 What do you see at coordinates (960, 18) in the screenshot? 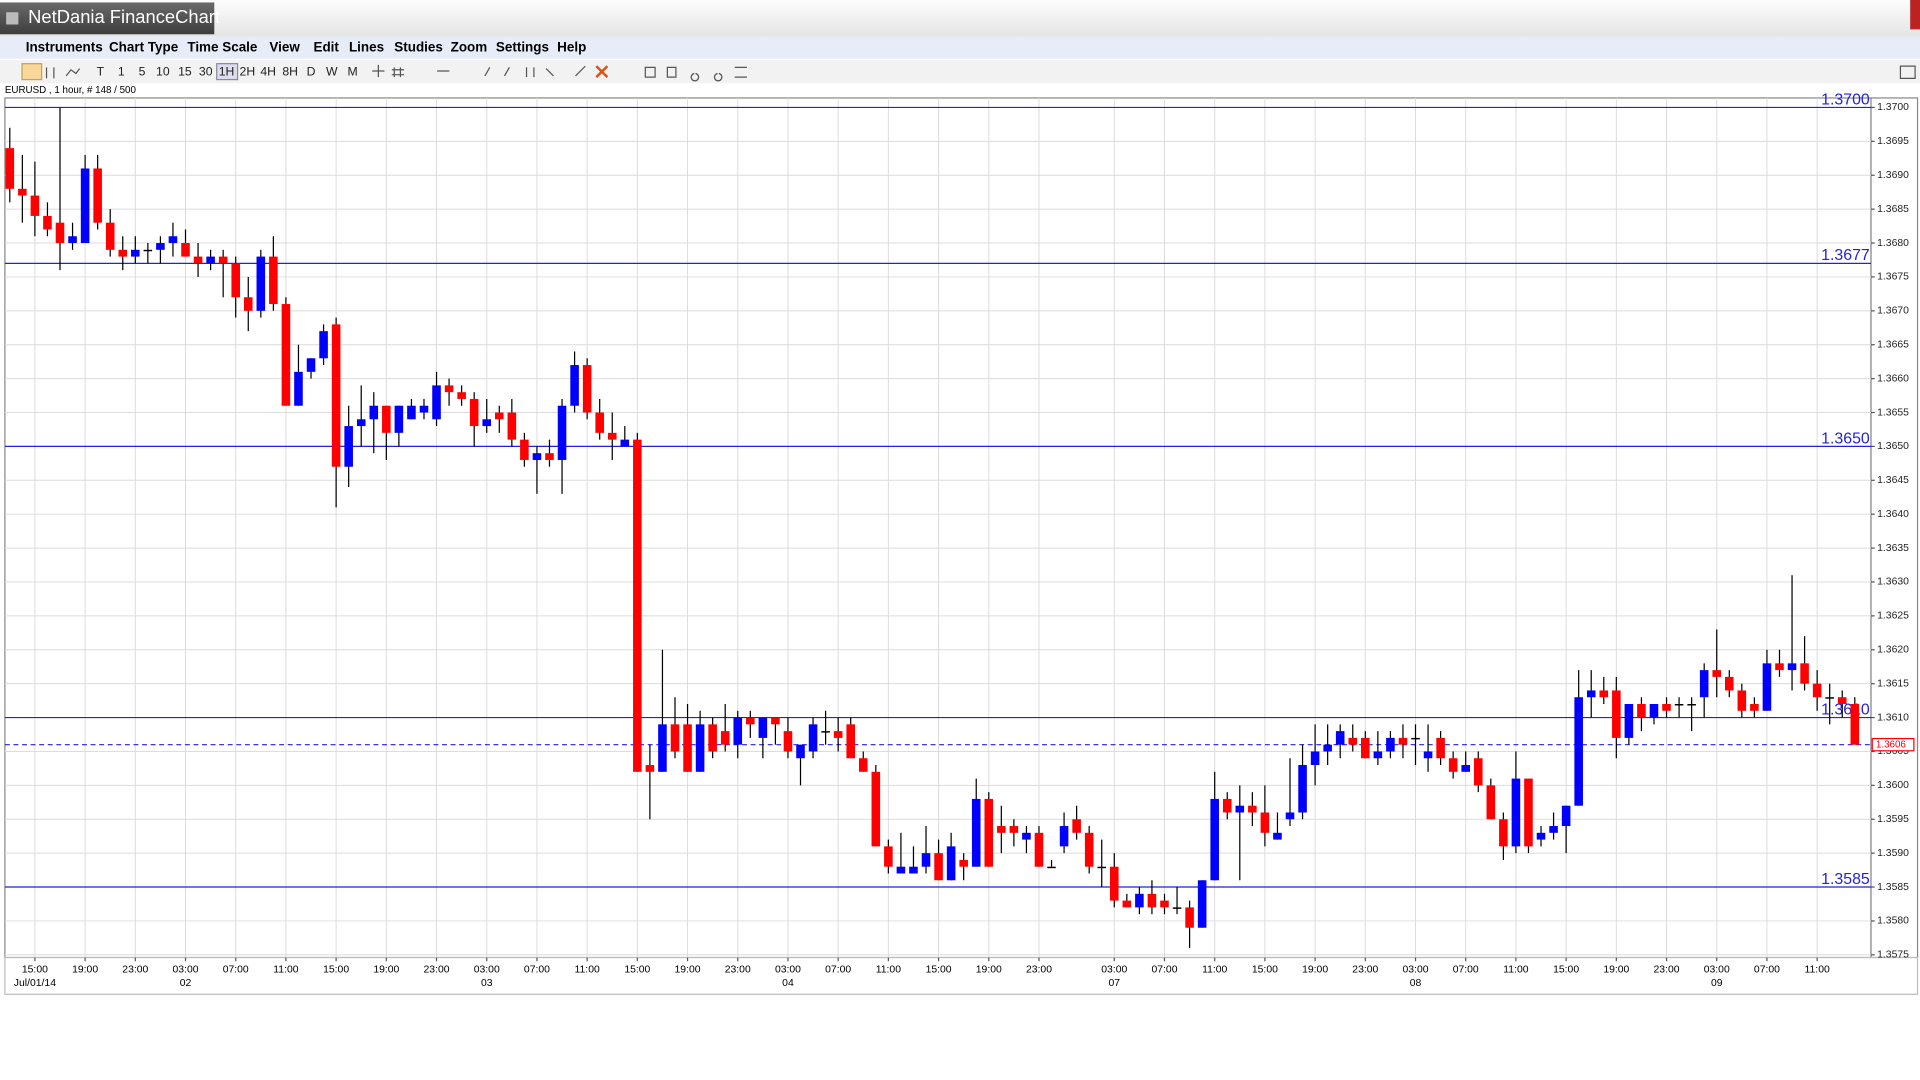
I see `title-bar` at bounding box center [960, 18].